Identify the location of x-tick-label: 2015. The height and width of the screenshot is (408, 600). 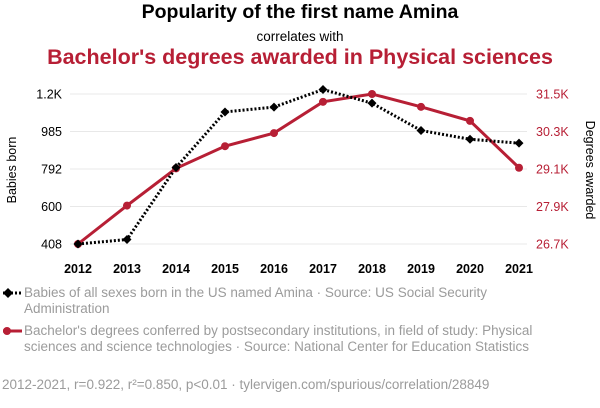
(225, 269).